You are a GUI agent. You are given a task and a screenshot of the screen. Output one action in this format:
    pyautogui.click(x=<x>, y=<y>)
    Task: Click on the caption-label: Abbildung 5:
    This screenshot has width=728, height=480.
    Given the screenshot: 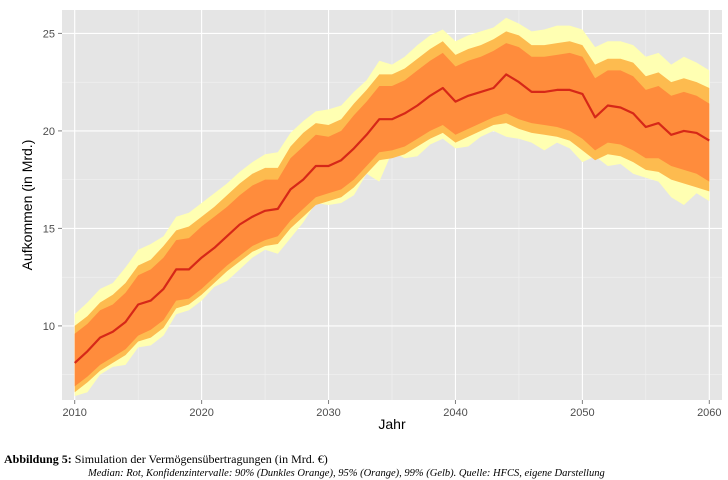 What is the action you would take?
    pyautogui.click(x=38, y=459)
    